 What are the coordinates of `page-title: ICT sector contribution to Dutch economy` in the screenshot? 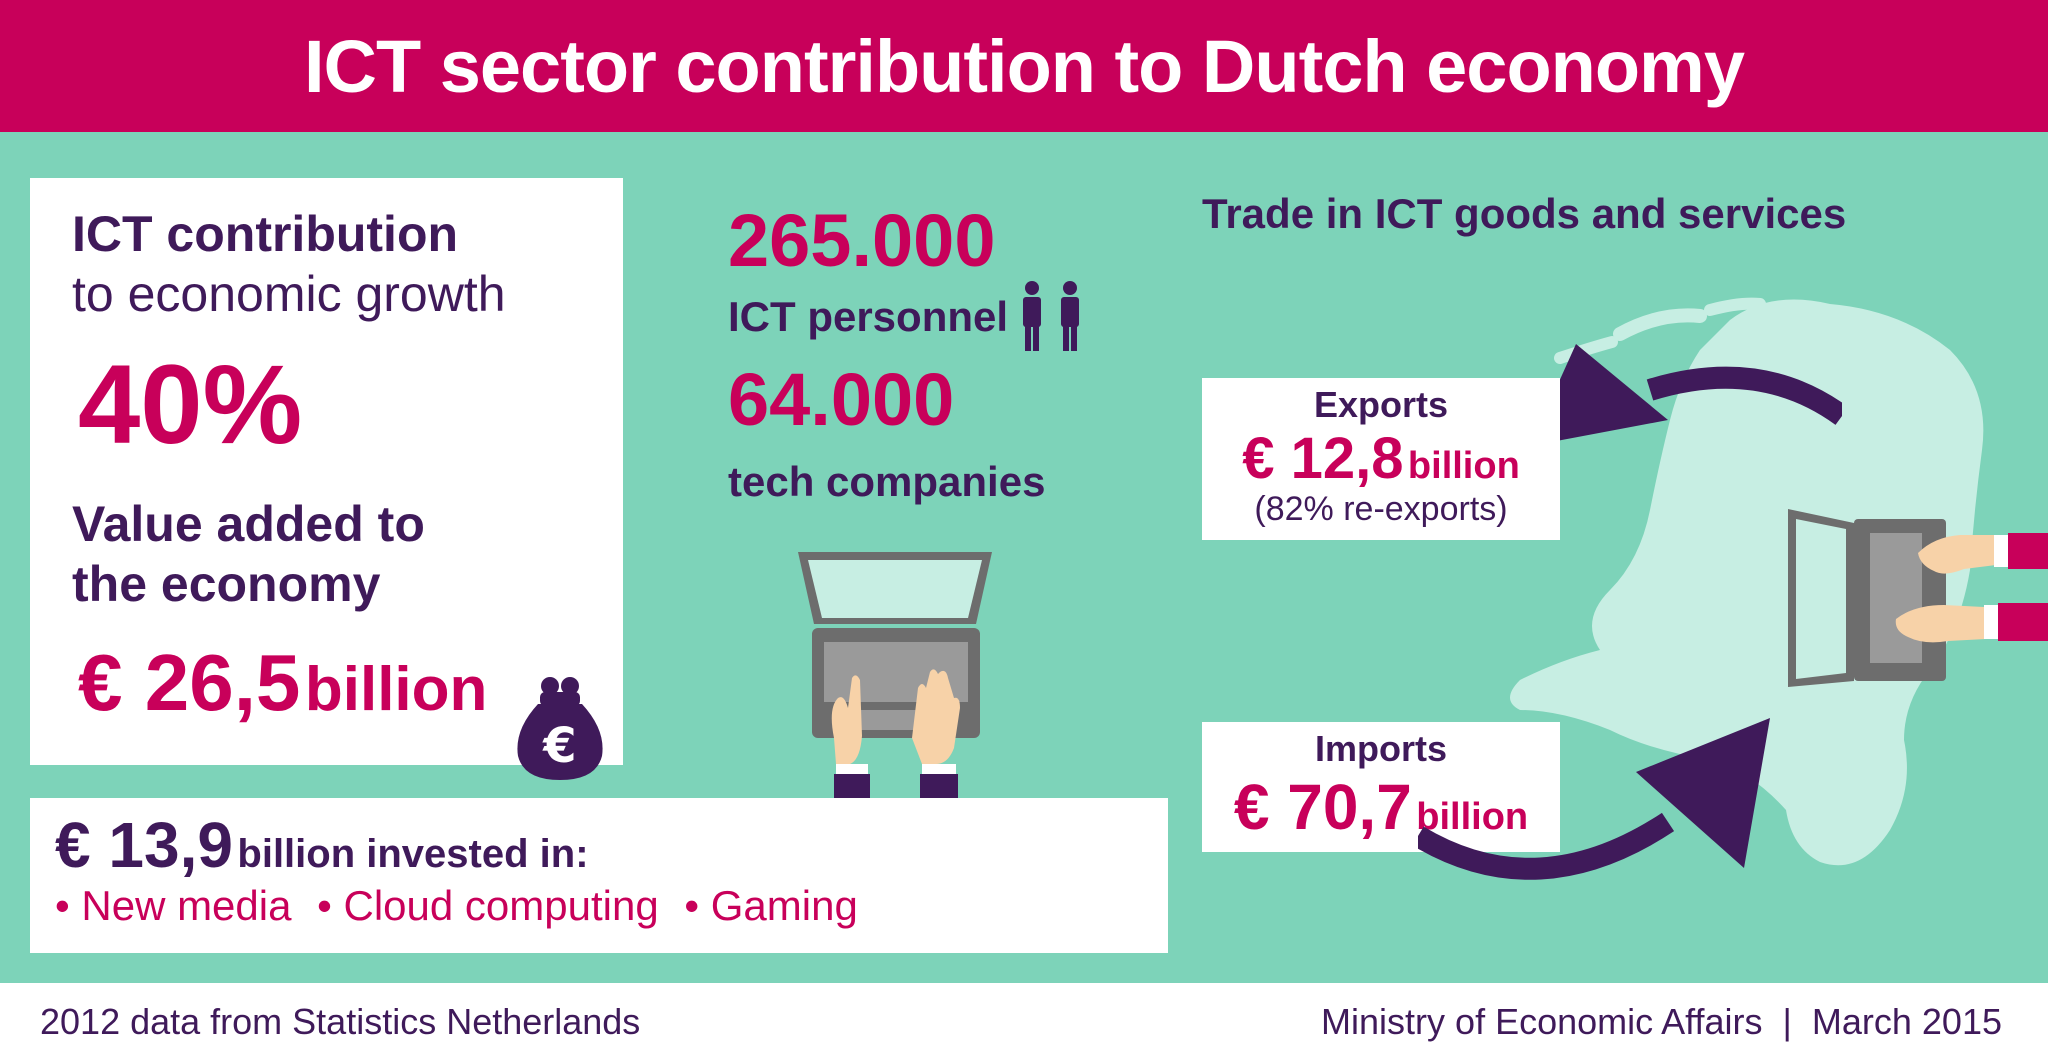 It's located at (1024, 66).